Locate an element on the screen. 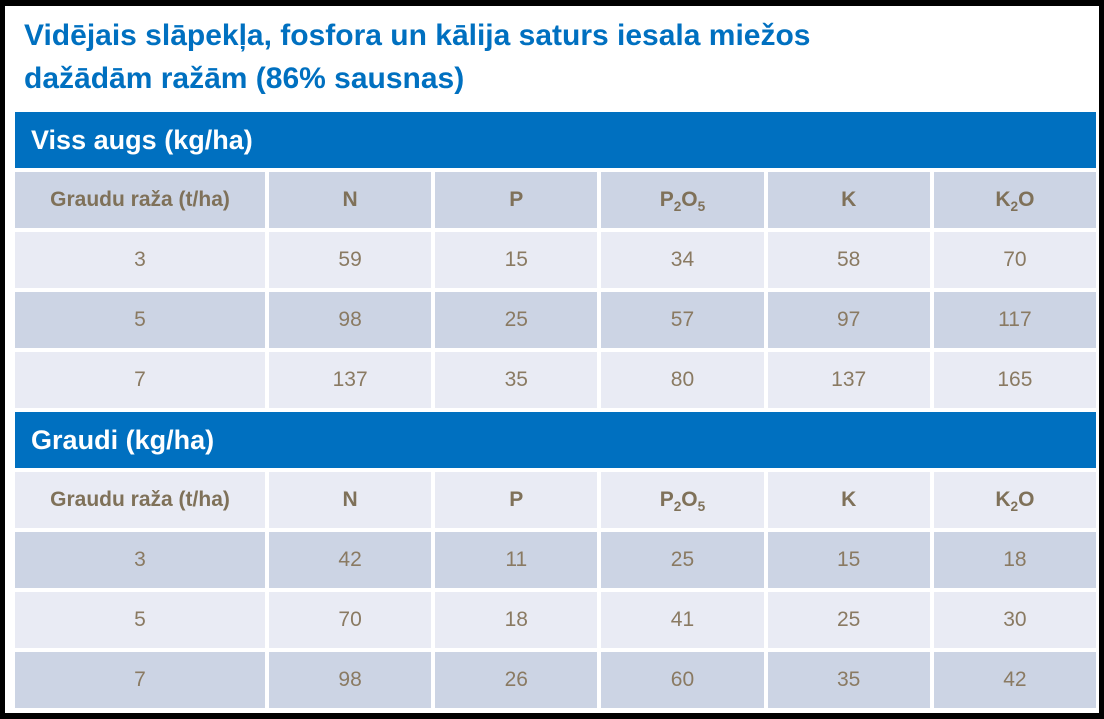 The image size is (1104, 719). value-cell: 57 is located at coordinates (682, 320).